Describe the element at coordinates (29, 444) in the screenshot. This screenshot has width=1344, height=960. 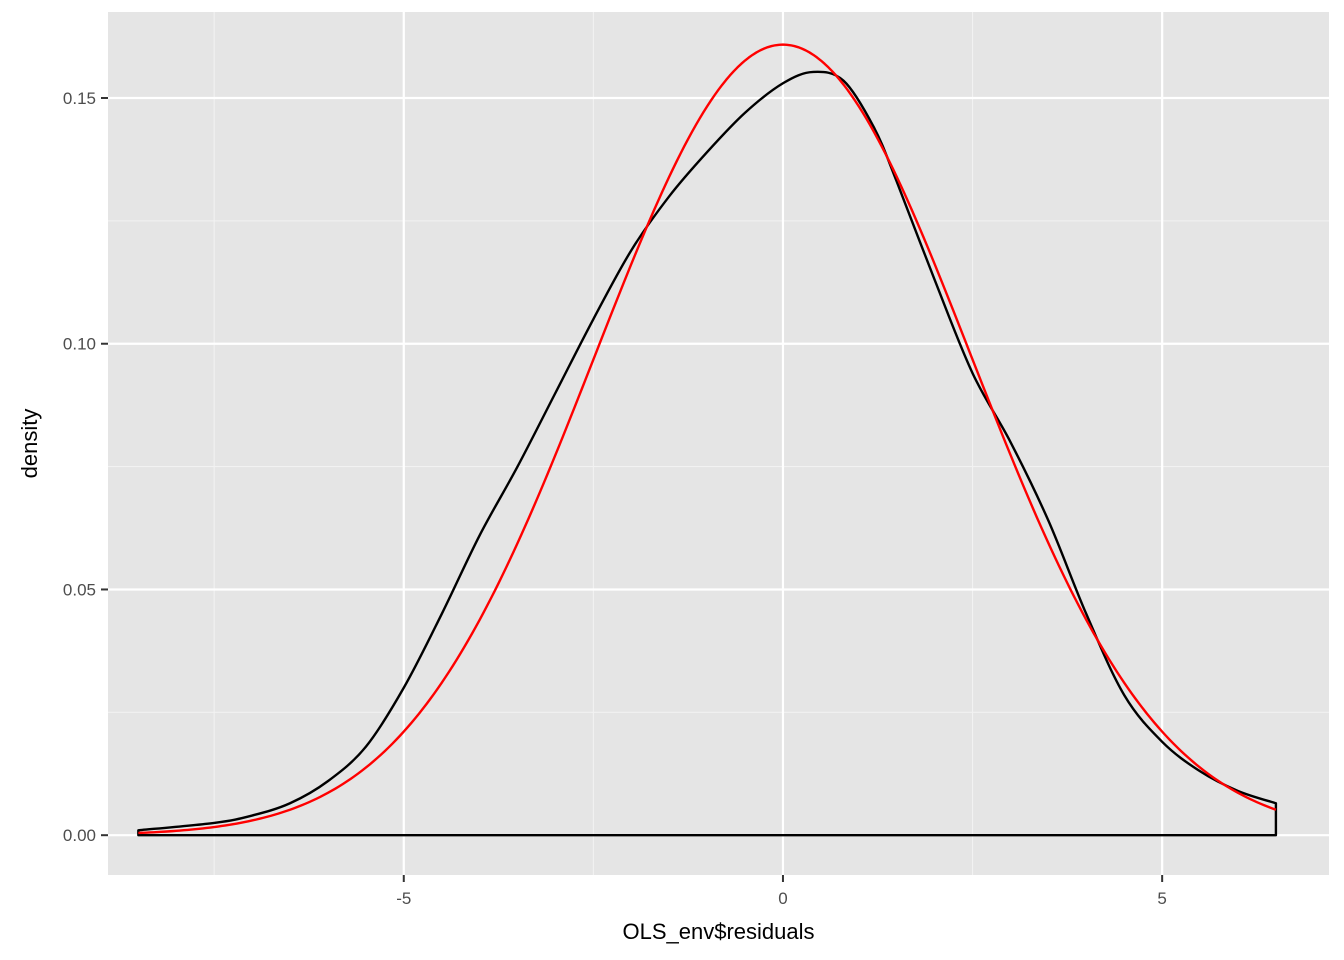
I see `y-axis-title: density` at that location.